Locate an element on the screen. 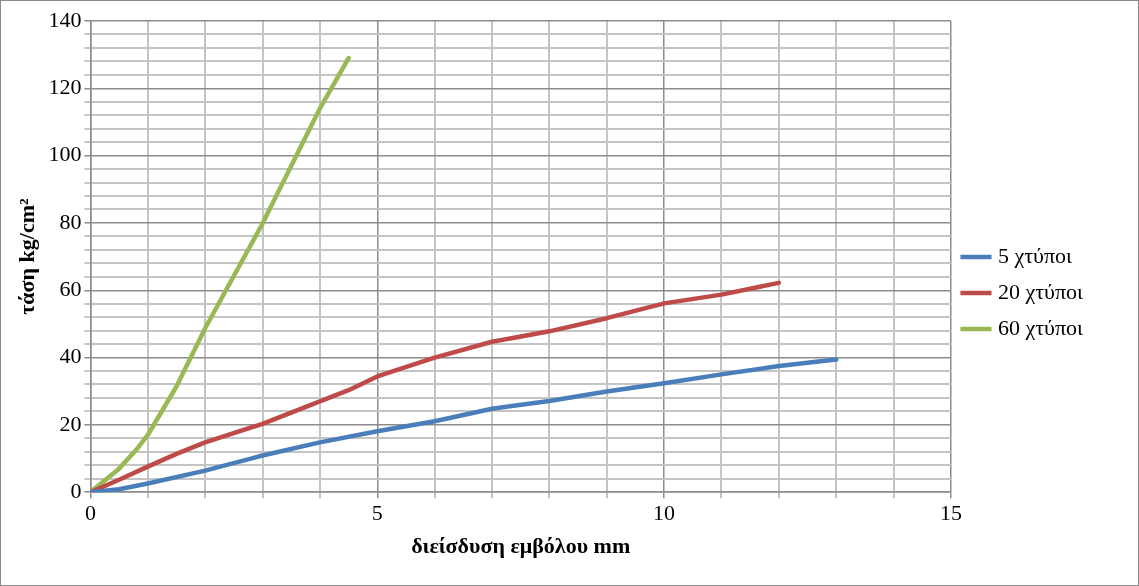 This screenshot has width=1139, height=586. y-tick-label: 40 is located at coordinates (70, 356).